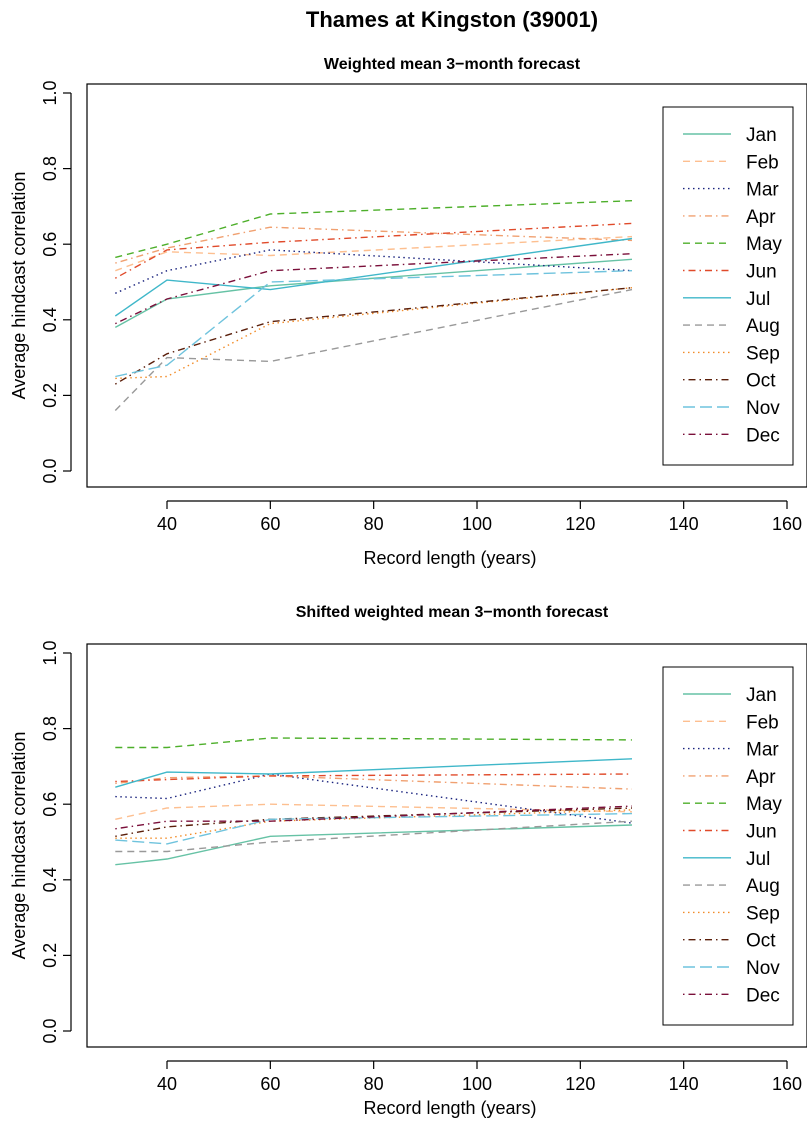 This screenshot has width=807, height=1125. I want to click on figure-title: Thames at Kingston (39001), so click(452, 19).